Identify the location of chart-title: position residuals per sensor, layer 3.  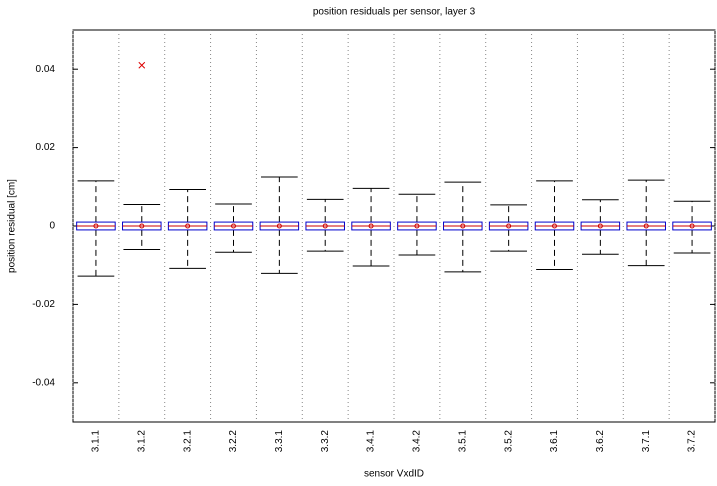
(394, 12).